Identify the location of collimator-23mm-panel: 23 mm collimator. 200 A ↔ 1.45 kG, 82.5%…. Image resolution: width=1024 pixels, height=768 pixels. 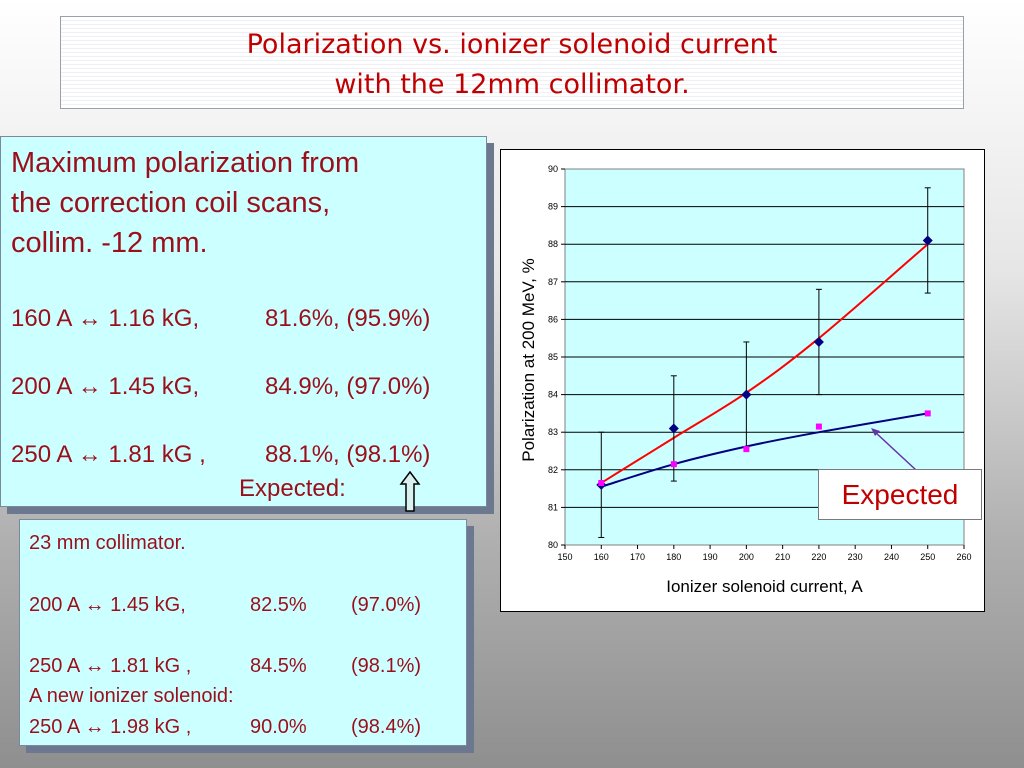
(243, 632).